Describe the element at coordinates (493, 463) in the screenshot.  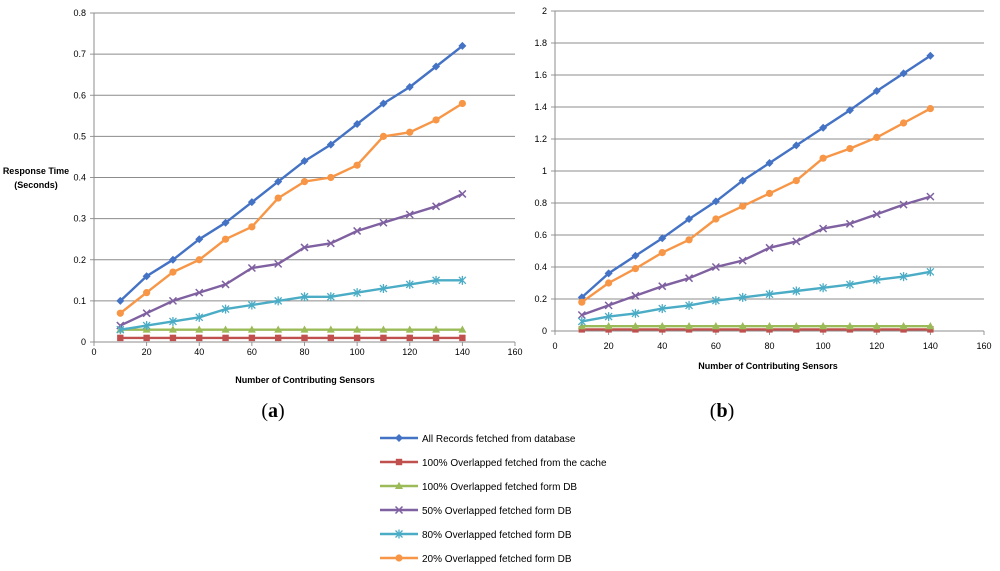
I see `legend-entry: 100% Overlapped fetched from the cache` at that location.